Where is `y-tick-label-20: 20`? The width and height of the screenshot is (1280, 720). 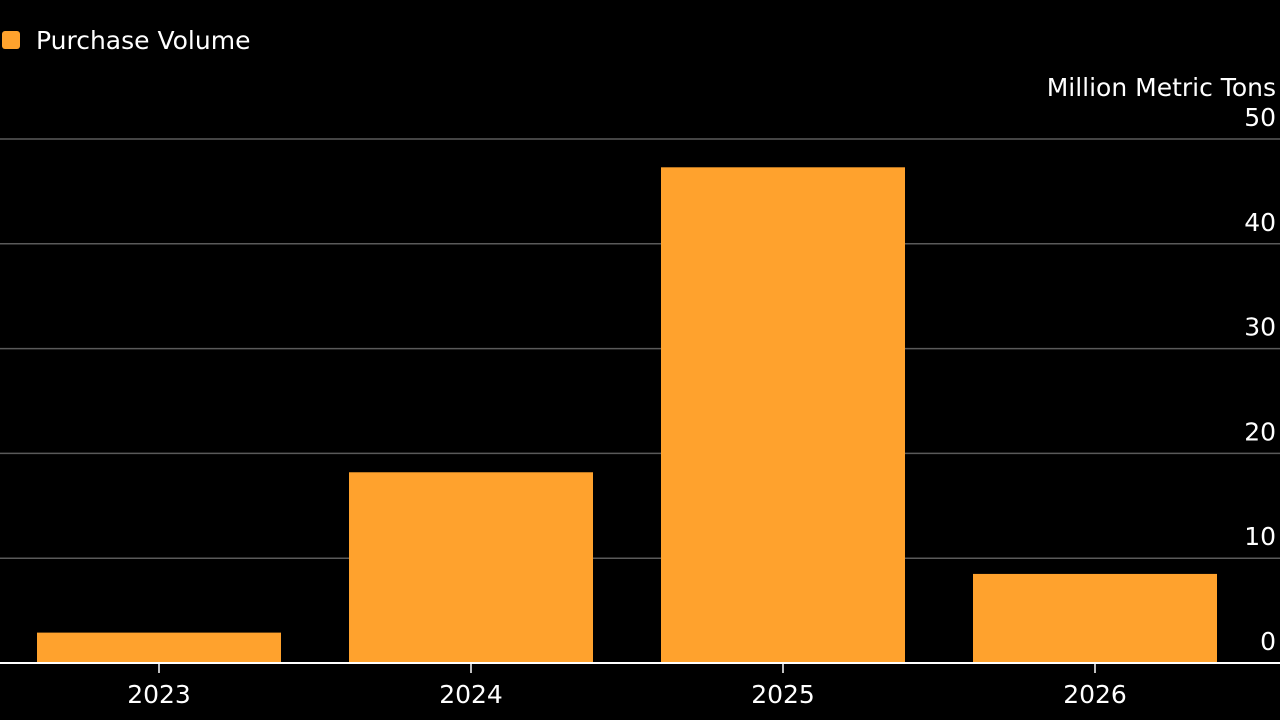
y-tick-label-20: 20 is located at coordinates (1260, 431).